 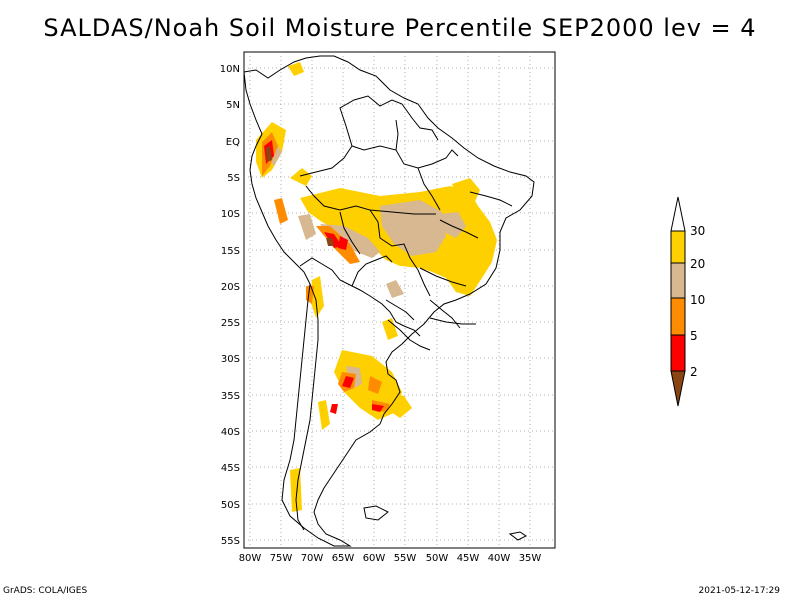 What do you see at coordinates (281, 558) in the screenshot?
I see `lon-tick-75w: 75W` at bounding box center [281, 558].